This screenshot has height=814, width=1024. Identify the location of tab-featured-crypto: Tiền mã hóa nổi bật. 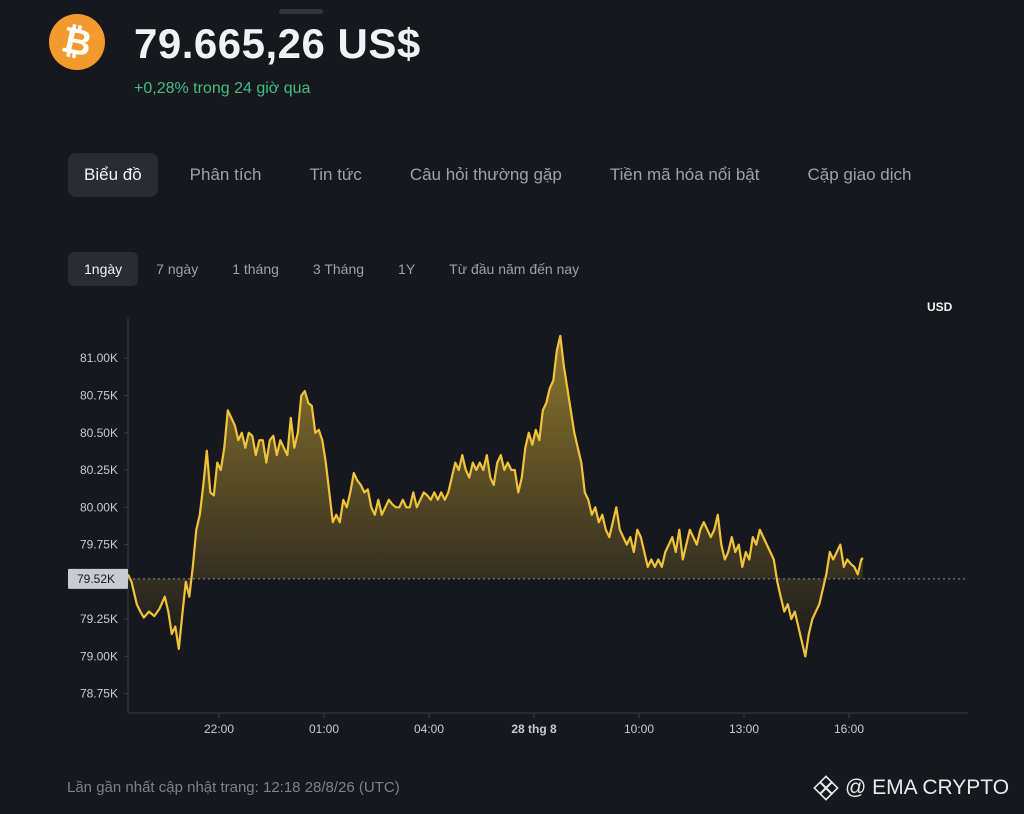
(684, 174).